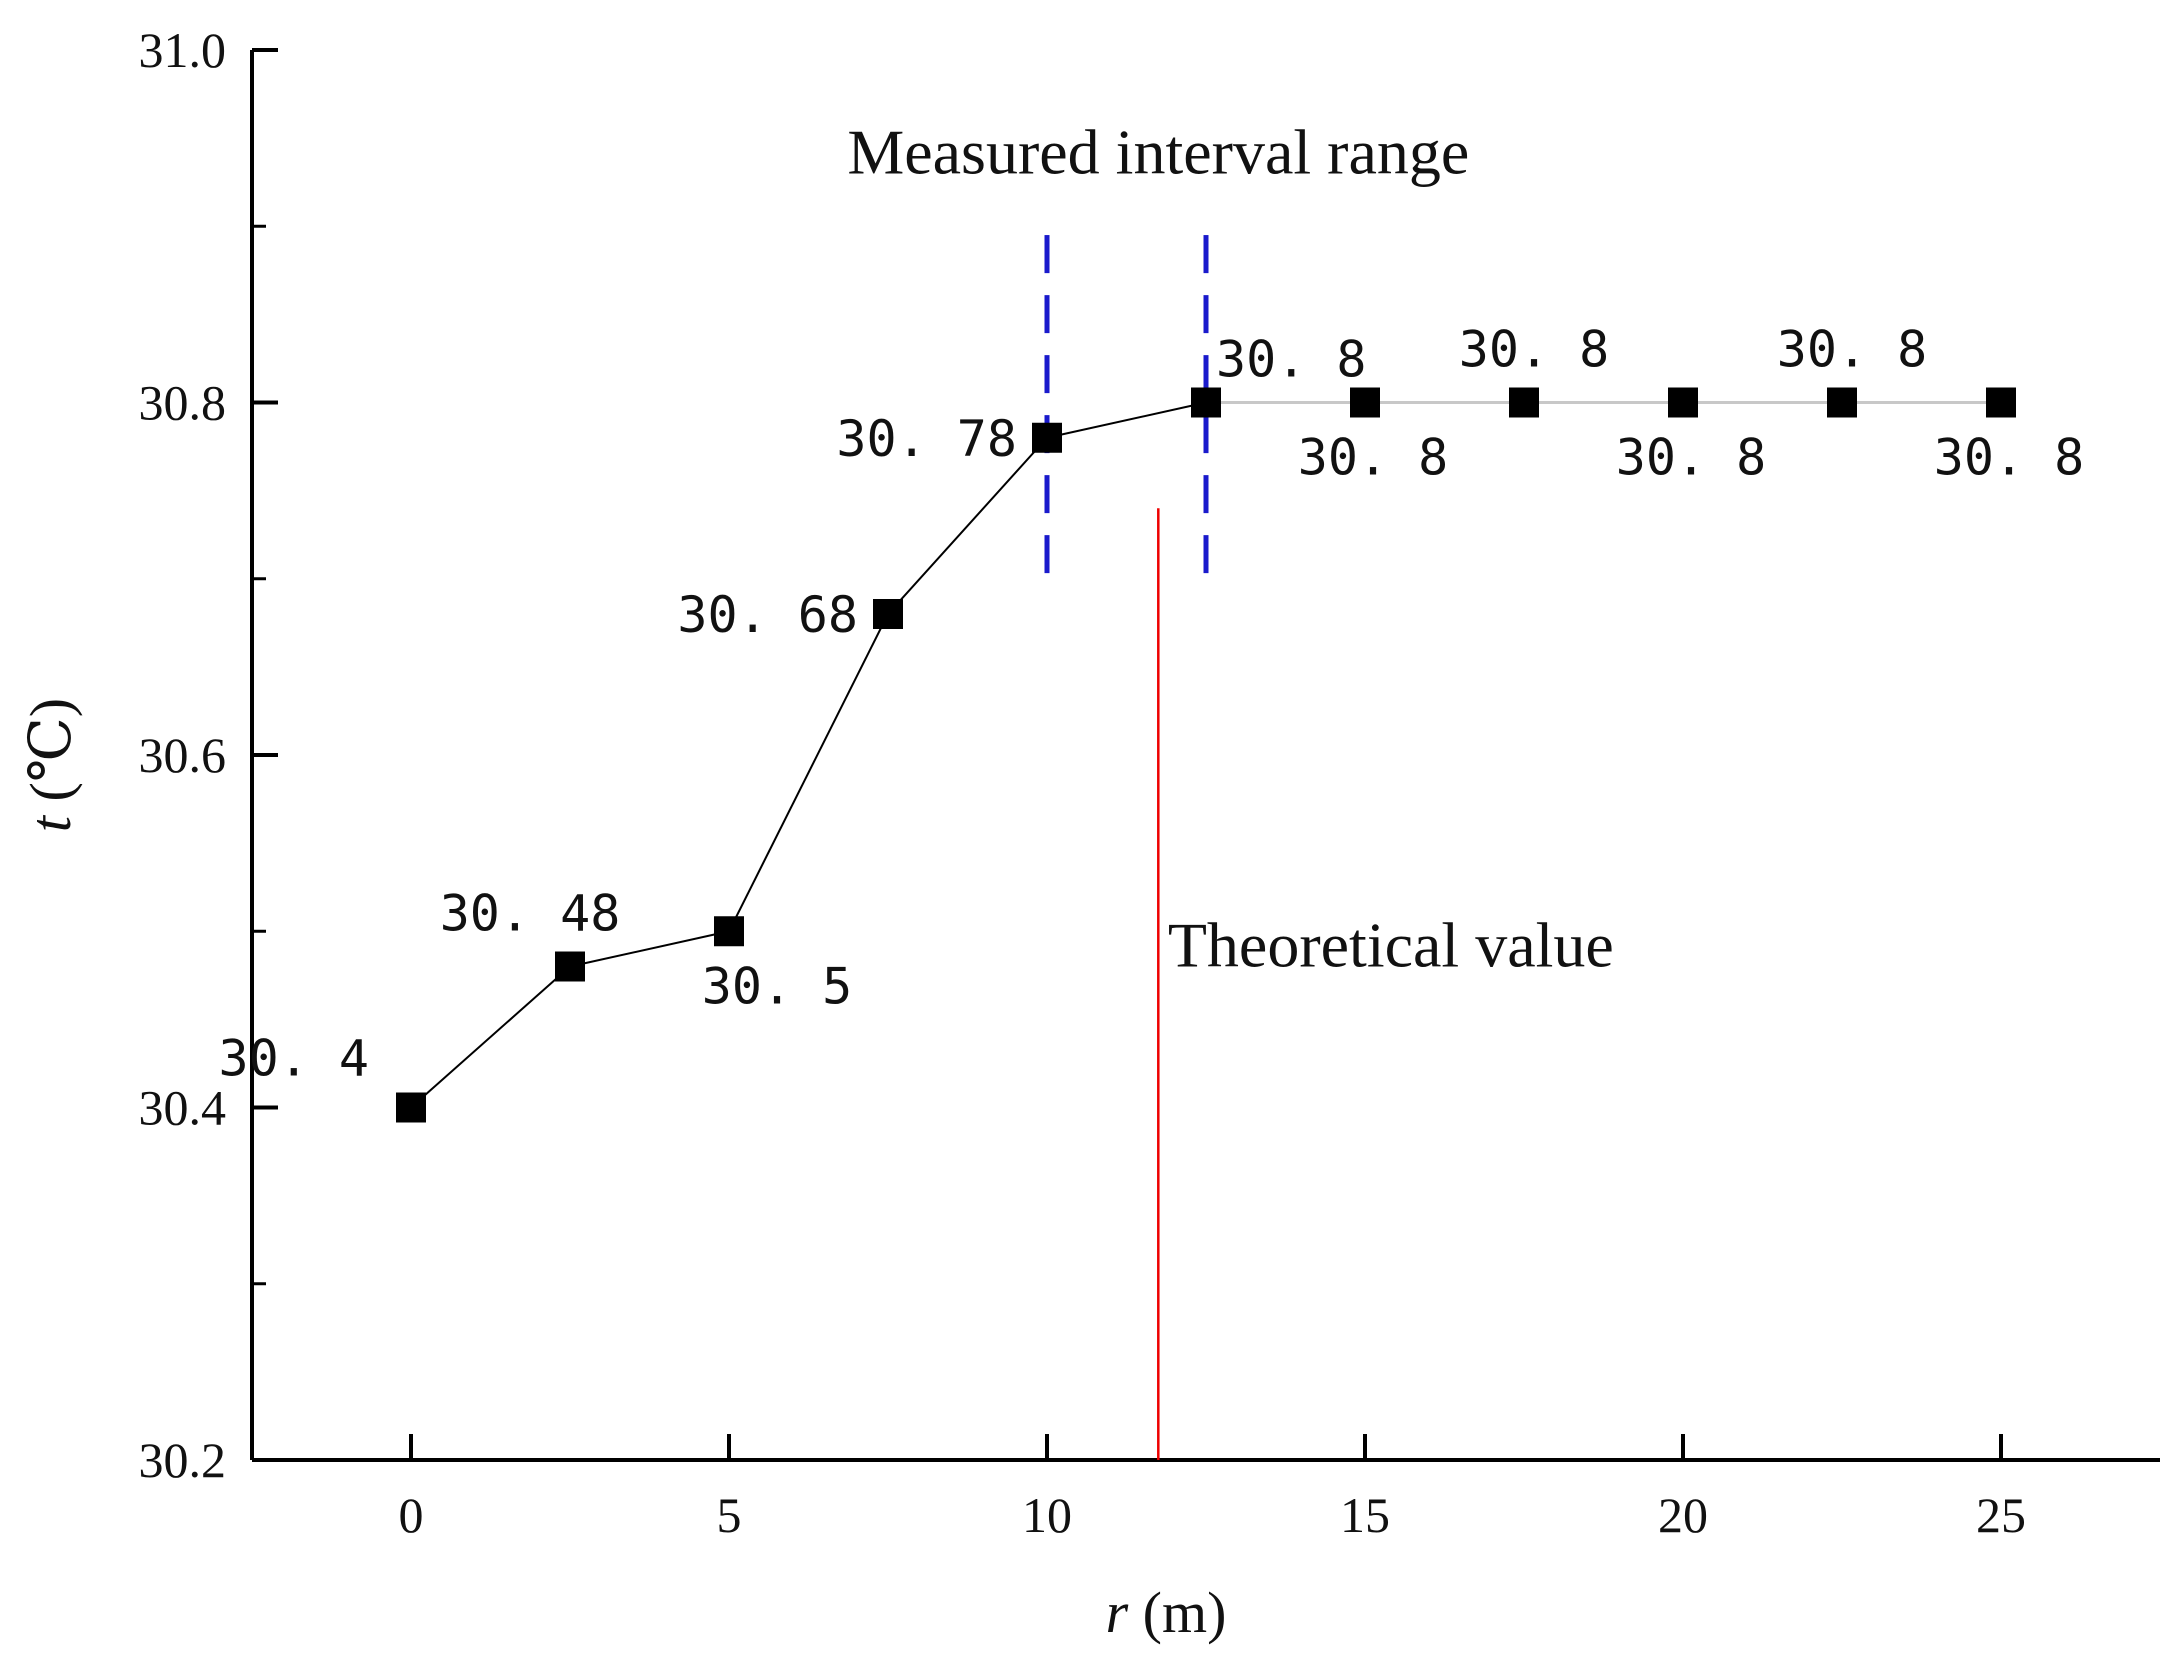 This screenshot has width=2174, height=1660. I want to click on x-axis-label: r (m), so click(1166, 1612).